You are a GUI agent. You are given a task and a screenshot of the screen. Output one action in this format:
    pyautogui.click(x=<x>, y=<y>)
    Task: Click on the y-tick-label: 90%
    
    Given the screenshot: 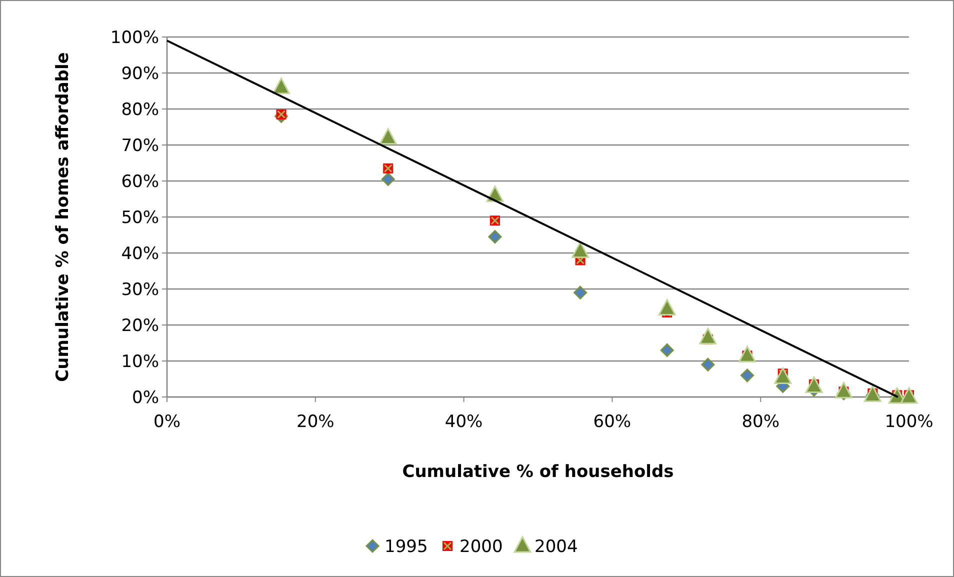 What is the action you would take?
    pyautogui.click(x=140, y=74)
    